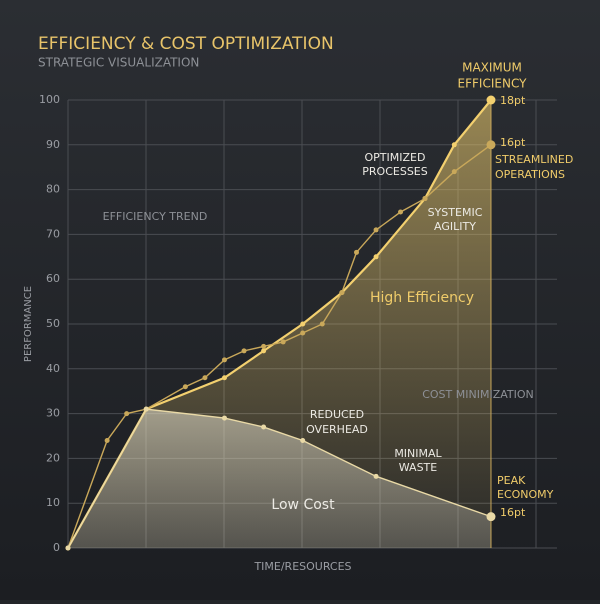 The image size is (600, 604). Describe the element at coordinates (155, 216) in the screenshot. I see `annotation: EFFICIENCY TREND` at that location.